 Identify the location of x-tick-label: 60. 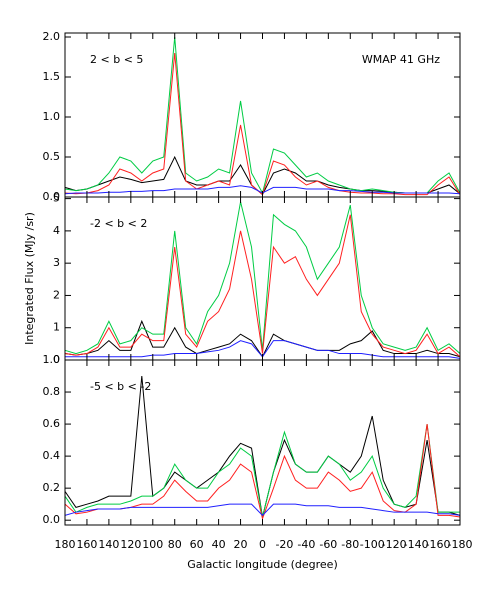
(197, 544).